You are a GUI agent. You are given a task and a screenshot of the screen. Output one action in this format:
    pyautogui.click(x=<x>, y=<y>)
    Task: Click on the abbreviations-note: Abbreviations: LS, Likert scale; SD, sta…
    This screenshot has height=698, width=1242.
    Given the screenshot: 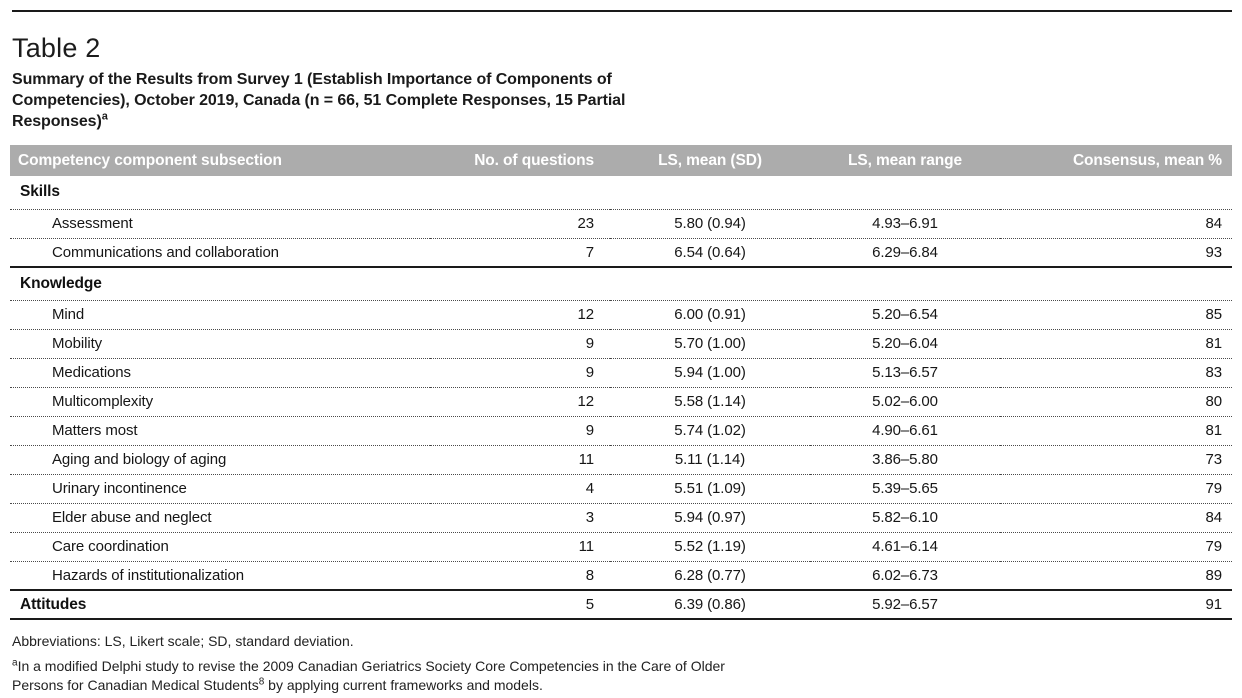 What is the action you would take?
    pyautogui.click(x=183, y=641)
    